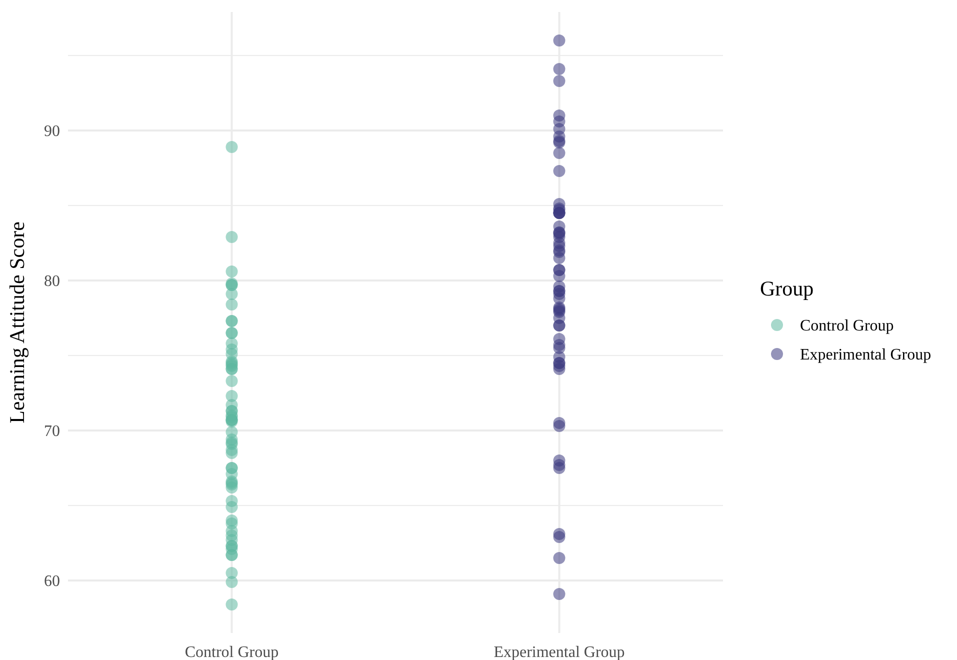 This screenshot has height=660, width=957. I want to click on legend-title: Group, so click(787, 288).